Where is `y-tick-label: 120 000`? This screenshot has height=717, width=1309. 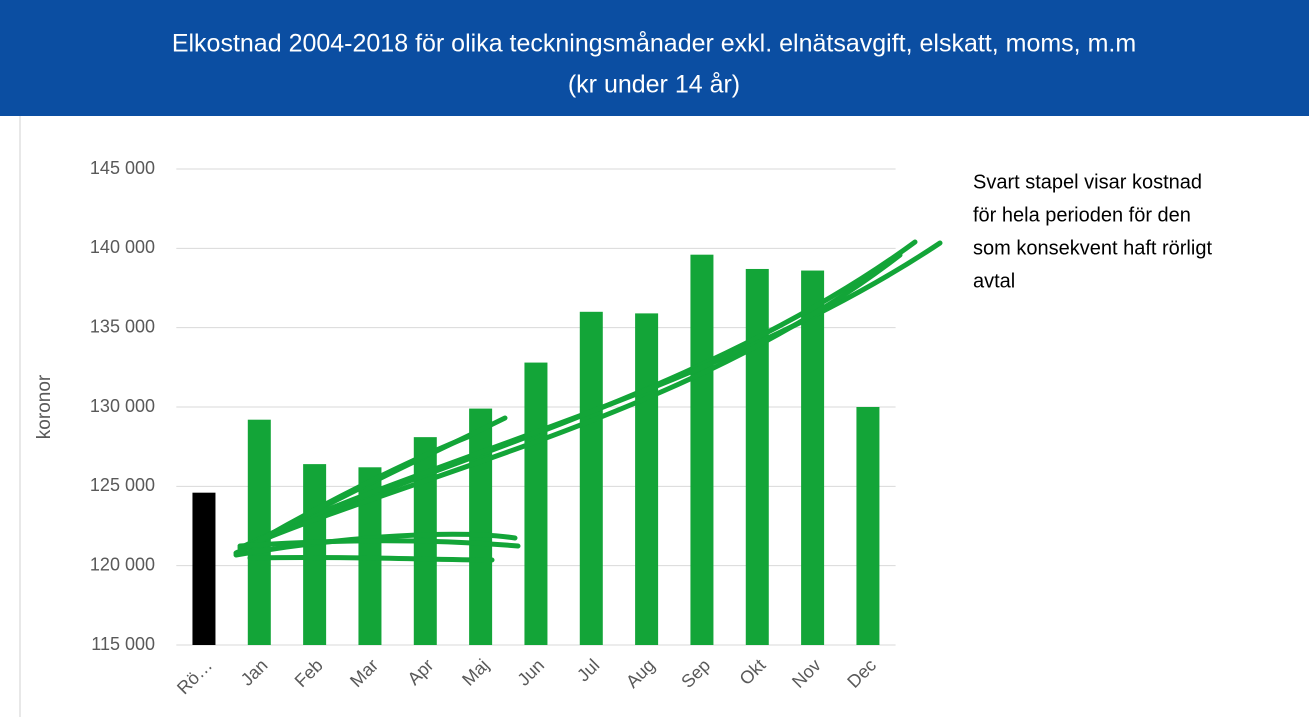 y-tick-label: 120 000 is located at coordinates (122, 564).